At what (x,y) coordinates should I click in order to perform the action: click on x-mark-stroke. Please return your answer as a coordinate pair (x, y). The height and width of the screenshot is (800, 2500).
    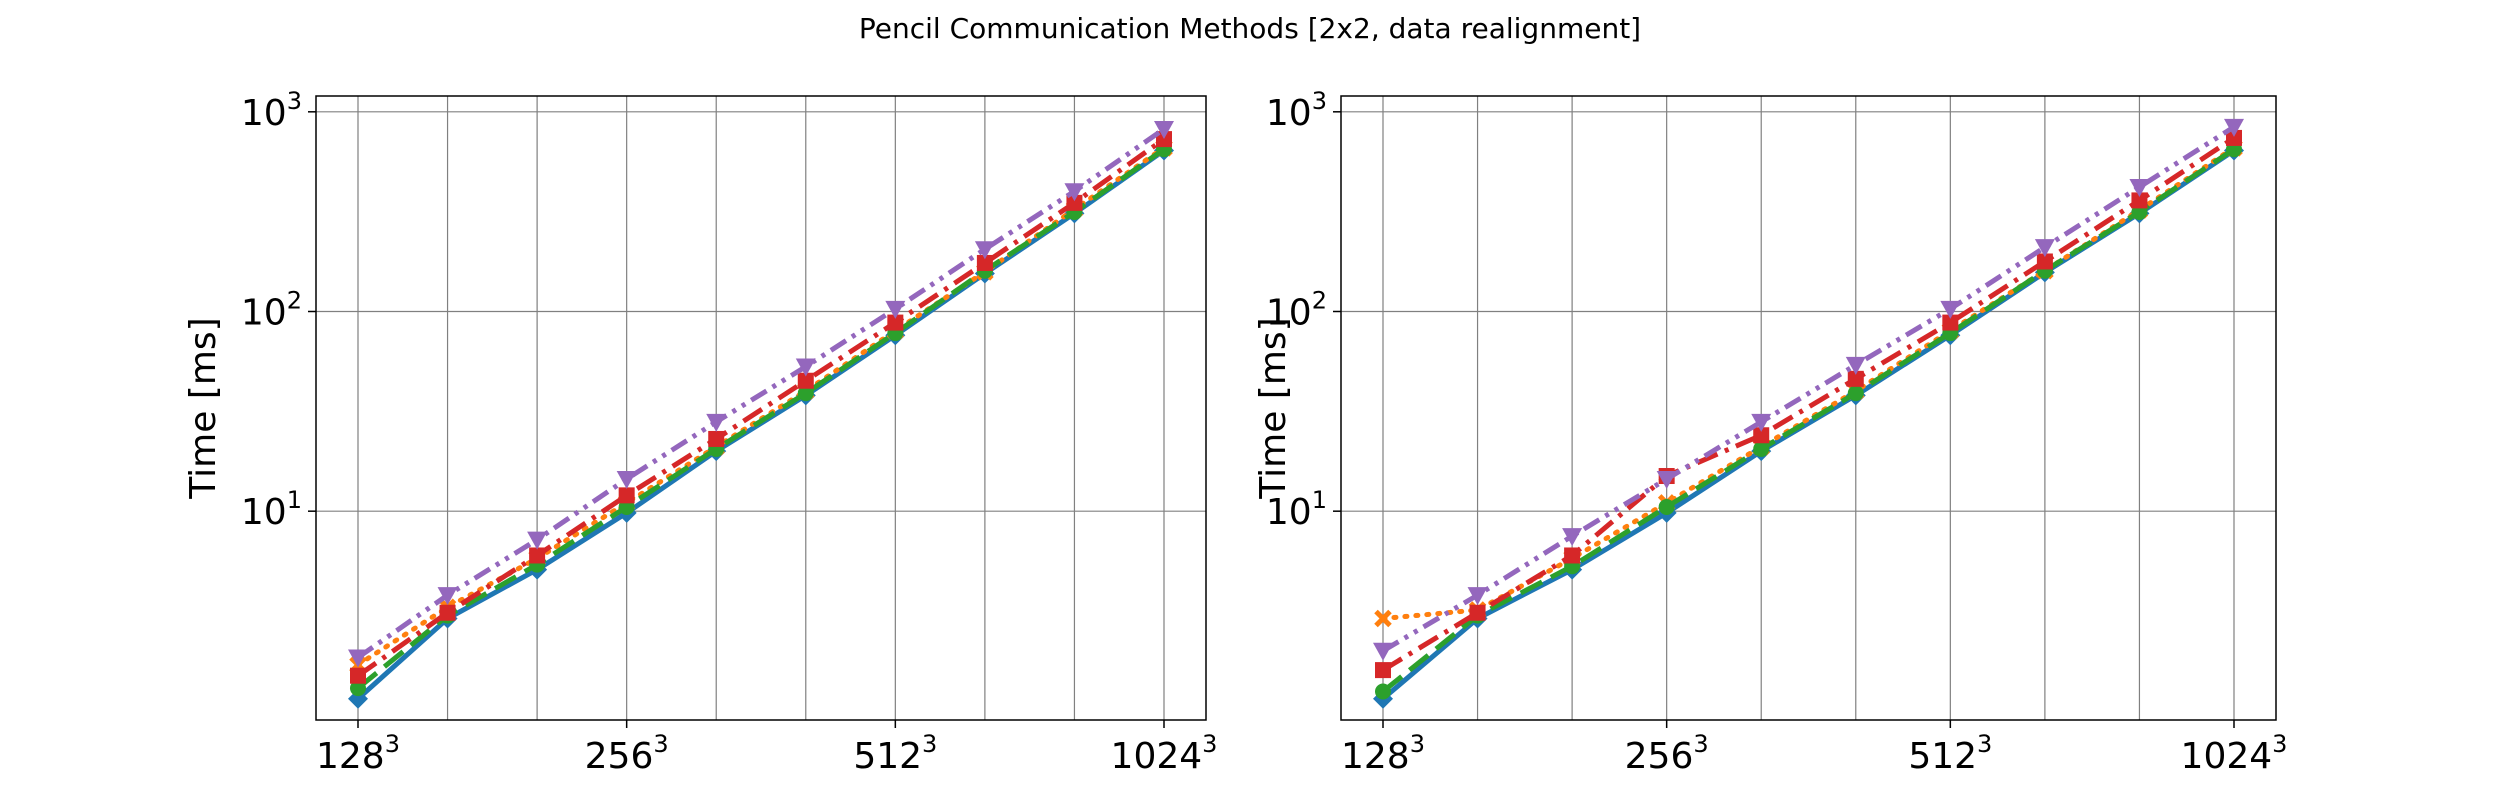
    Looking at the image, I should click on (1383, 618).